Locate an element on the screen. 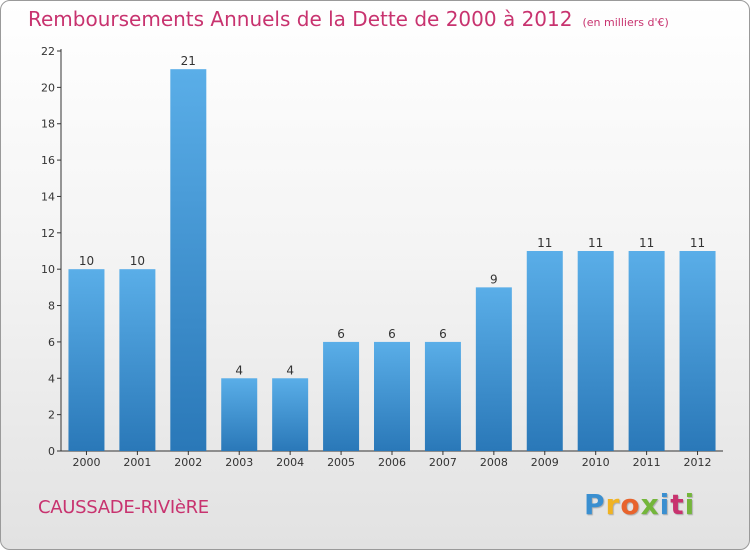  x-tick-label: 2002 is located at coordinates (188, 462).